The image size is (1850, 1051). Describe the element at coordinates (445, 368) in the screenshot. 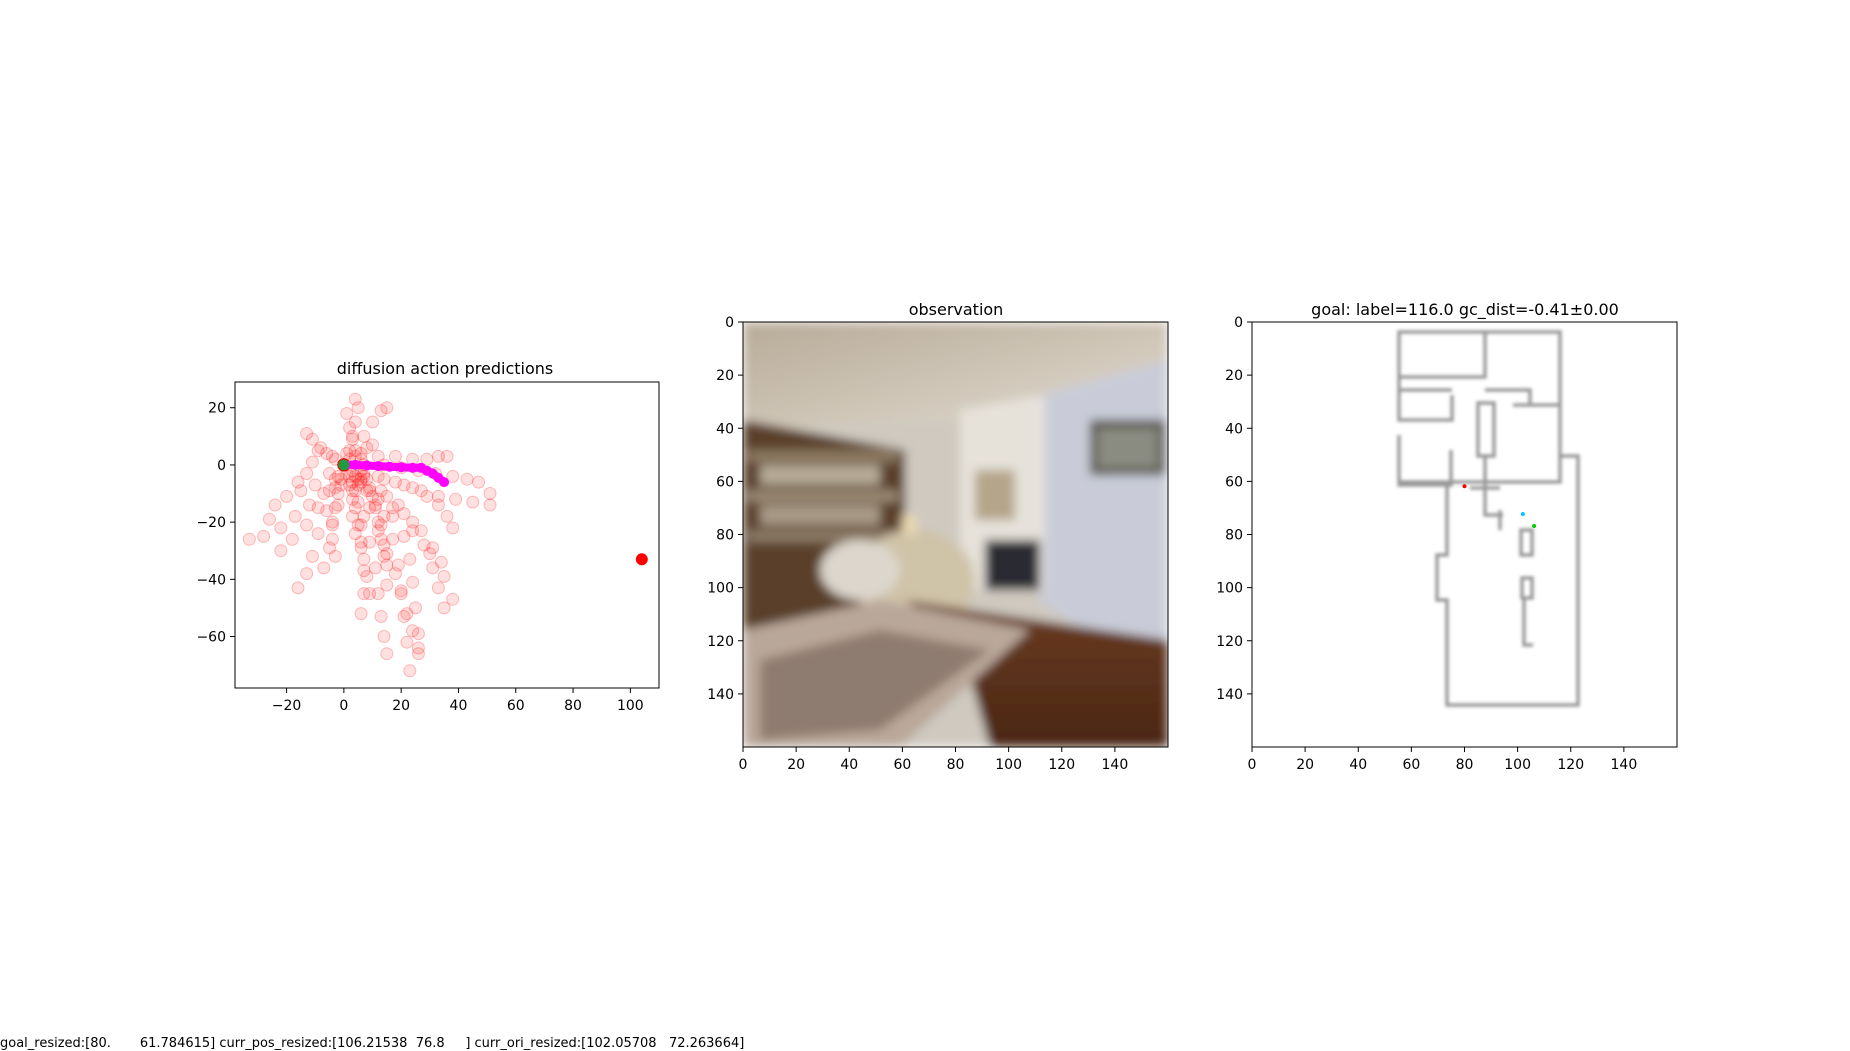

I see `diffusion-title: diffusion action predictions` at that location.